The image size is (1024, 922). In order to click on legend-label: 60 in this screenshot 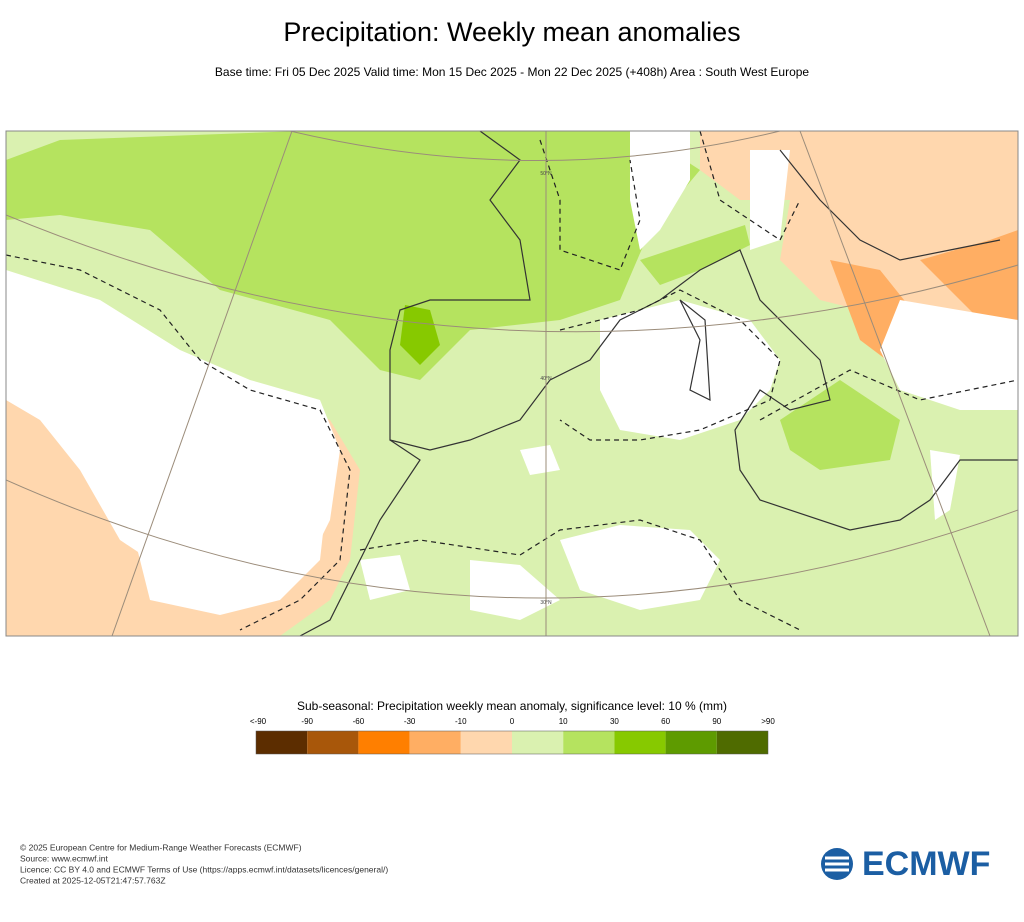, I will do `click(665, 721)`.